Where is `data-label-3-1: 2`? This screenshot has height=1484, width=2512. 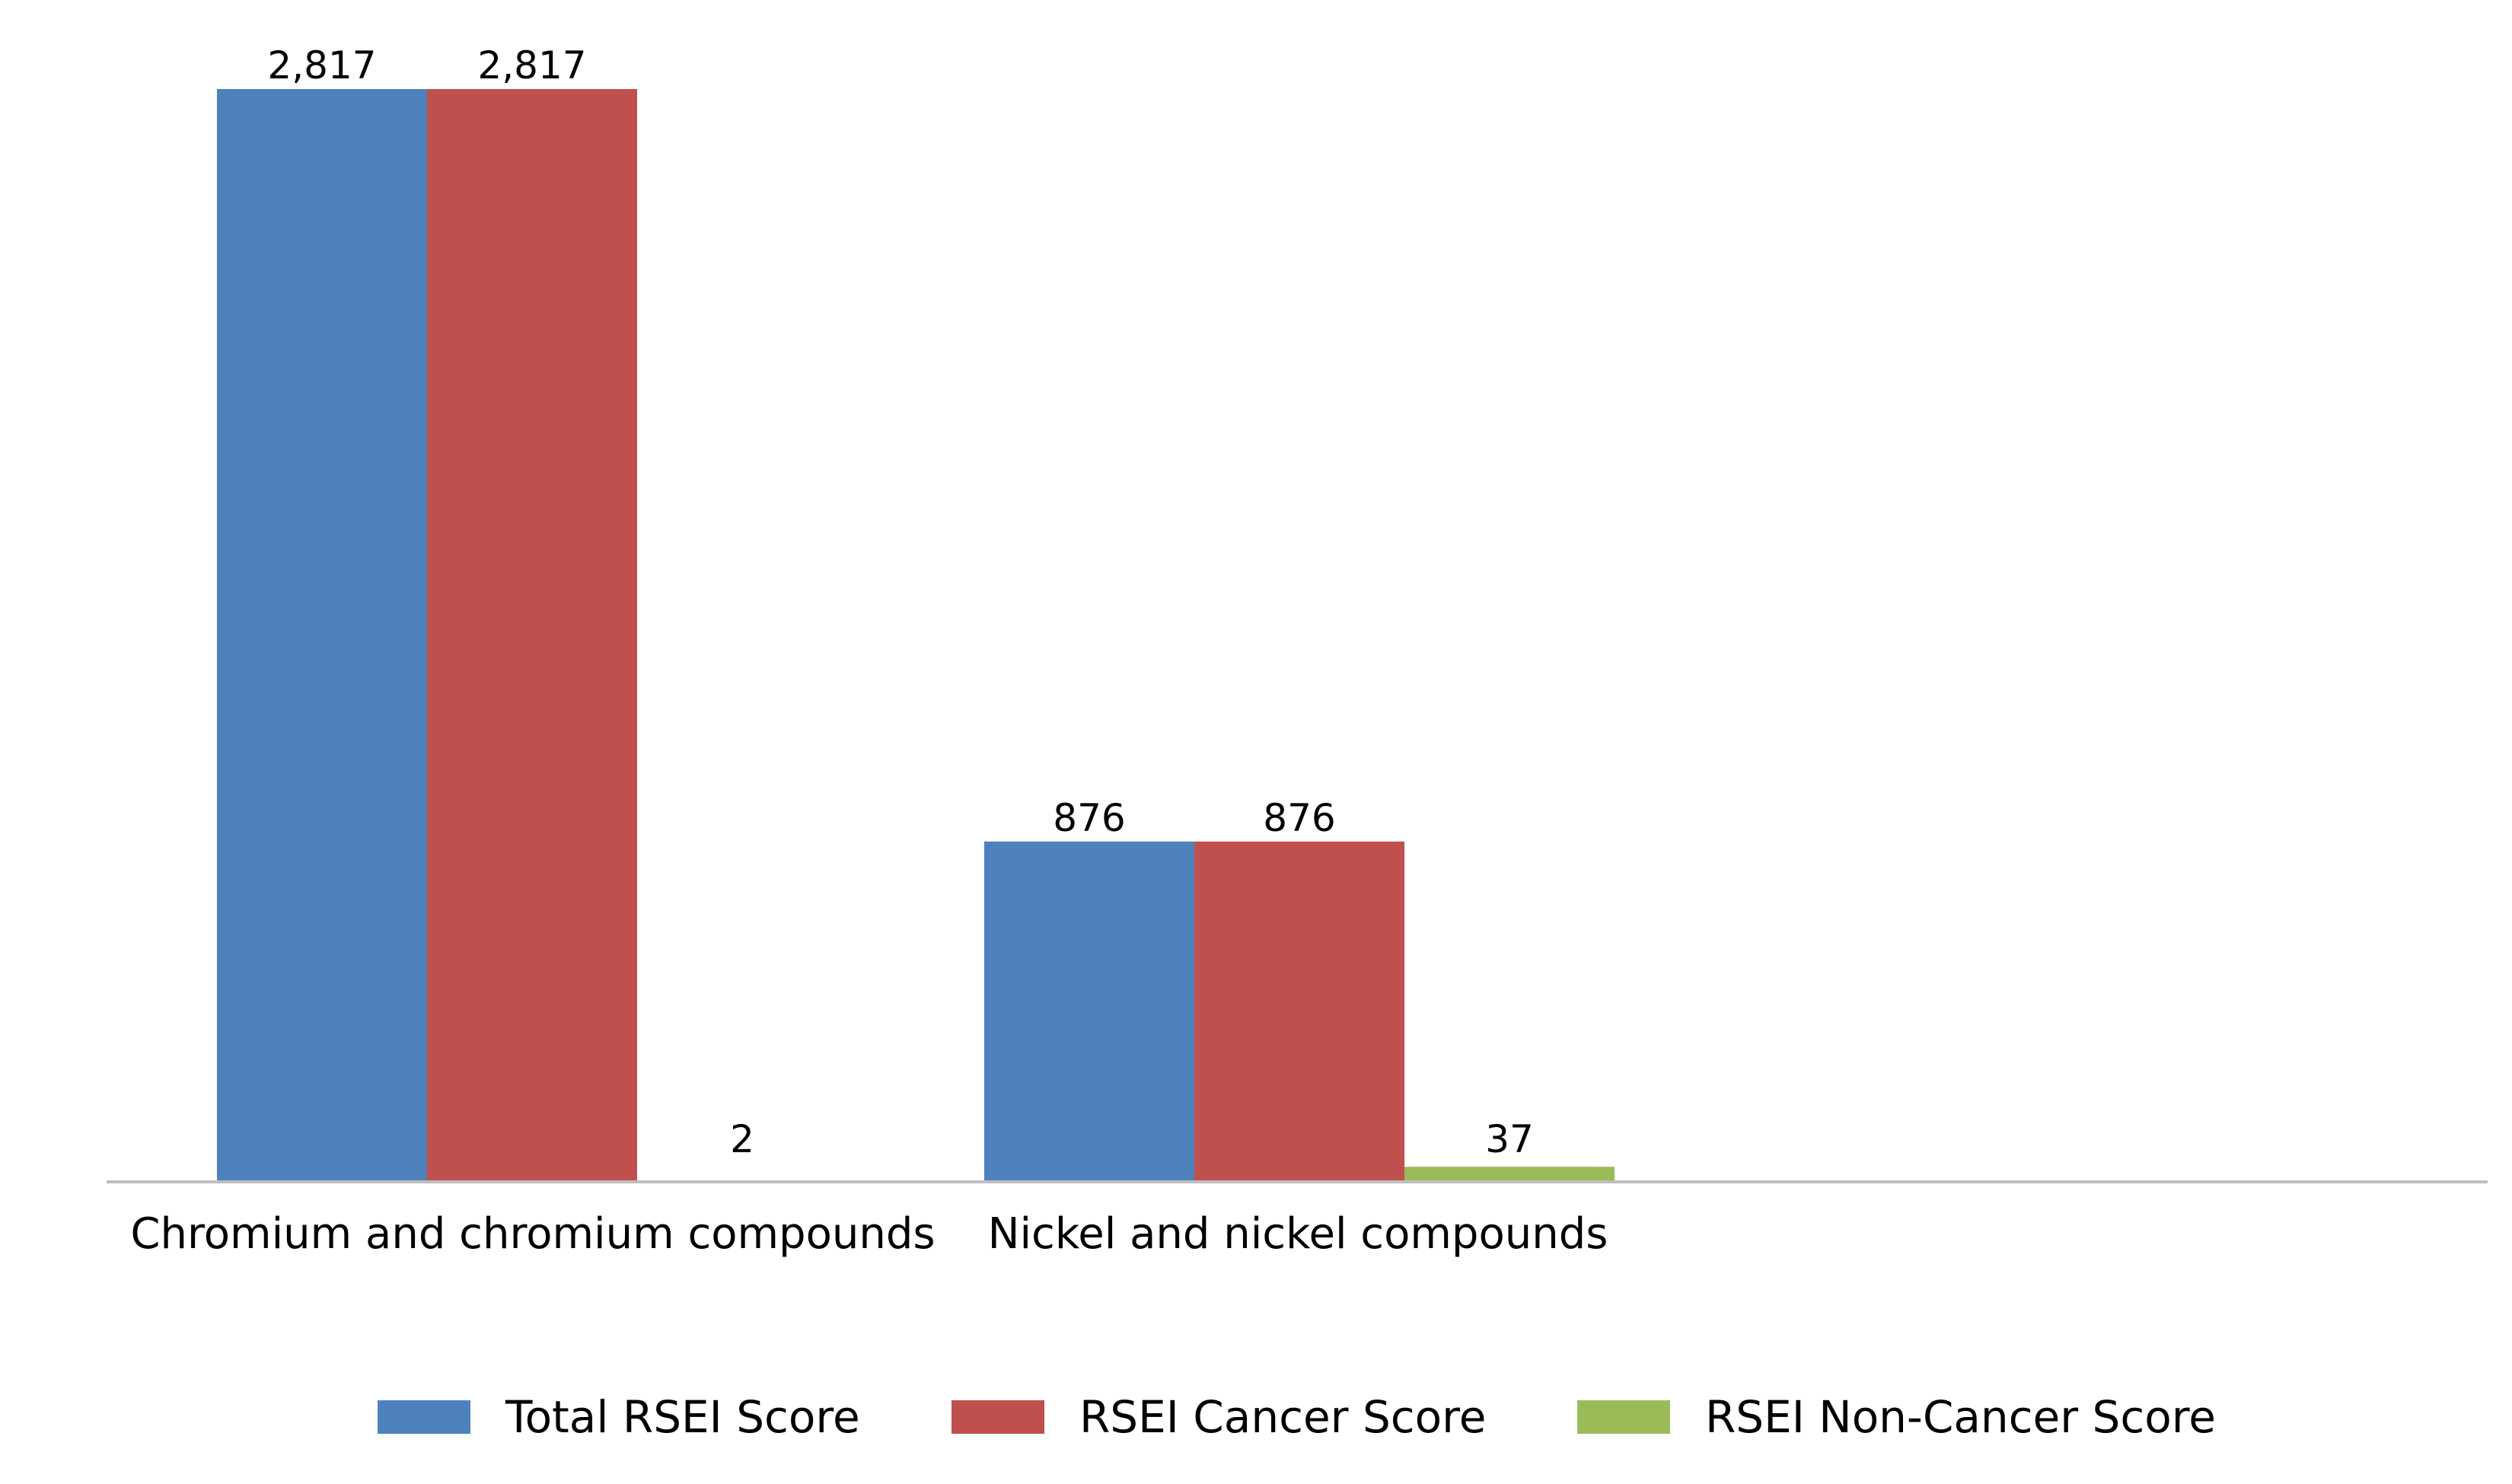 data-label-3-1: 2 is located at coordinates (742, 1139).